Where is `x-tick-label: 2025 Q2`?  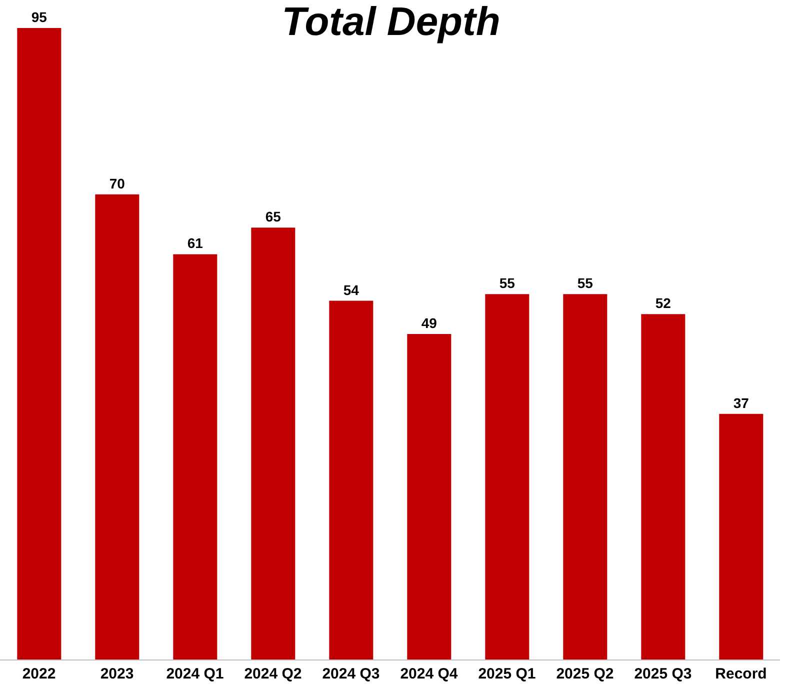 x-tick-label: 2025 Q2 is located at coordinates (585, 674).